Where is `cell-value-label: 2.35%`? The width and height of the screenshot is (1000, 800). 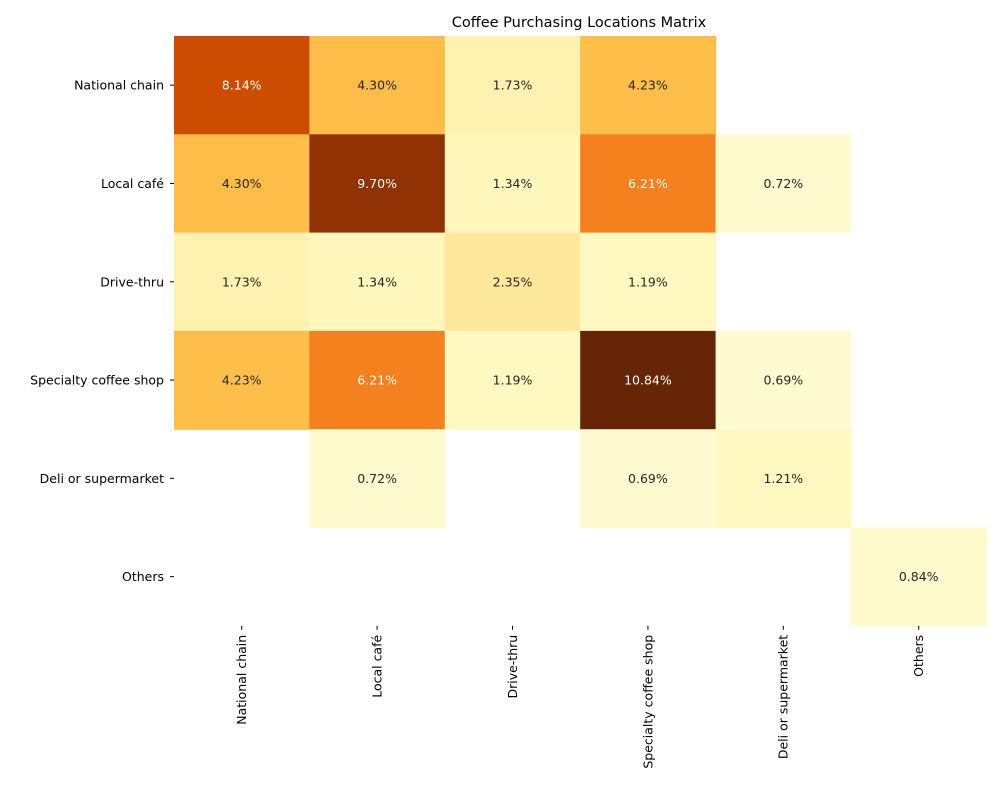 cell-value-label: 2.35% is located at coordinates (513, 281).